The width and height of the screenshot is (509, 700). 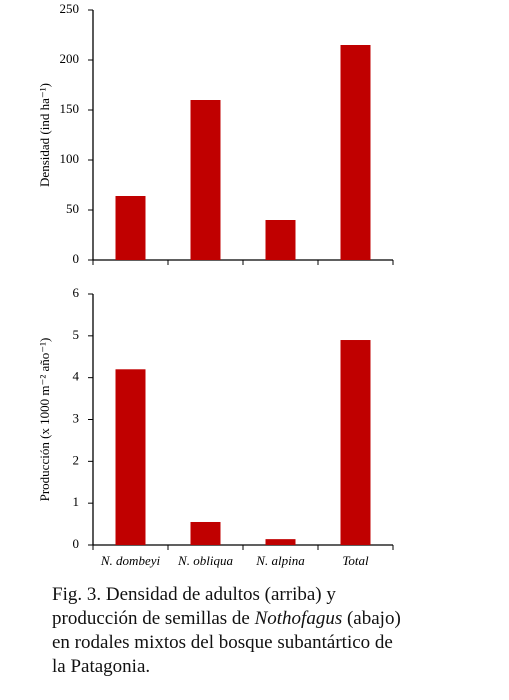 I want to click on y-tick-label: 4, so click(x=76, y=376).